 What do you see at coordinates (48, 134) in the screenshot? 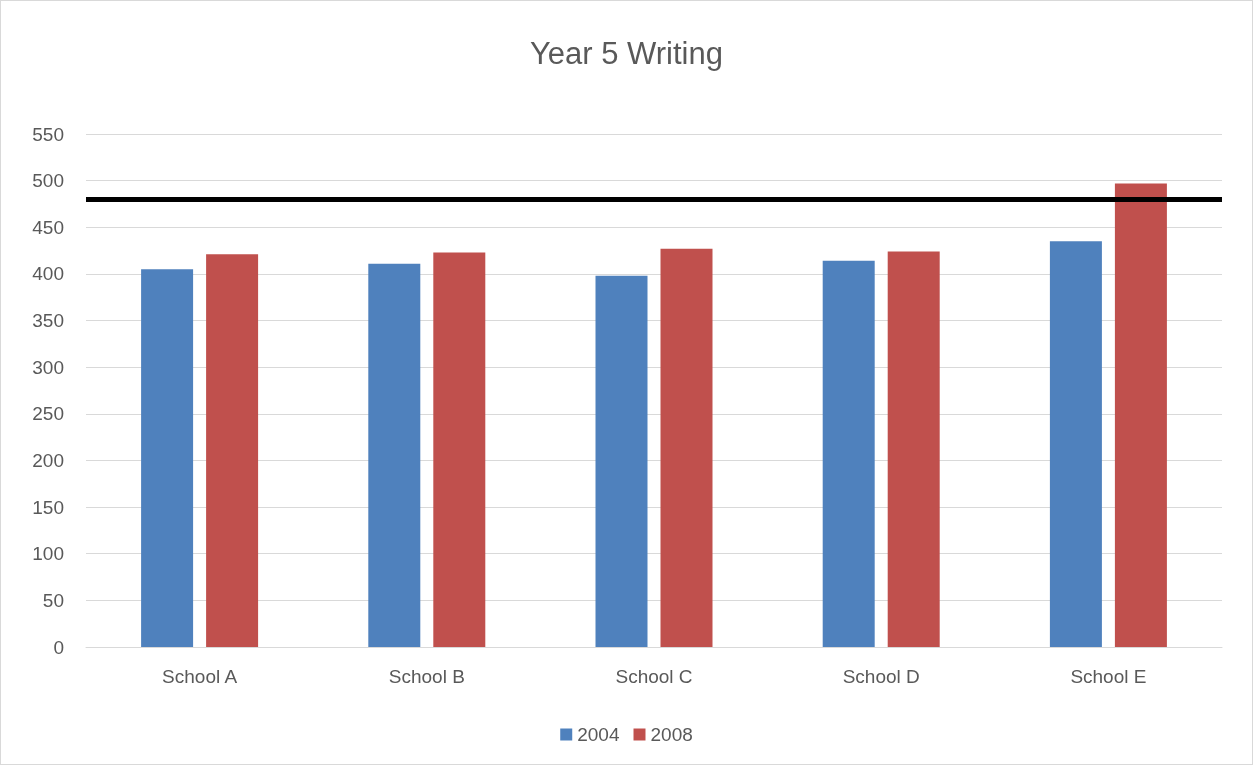
I see `y-tick-label: 550` at bounding box center [48, 134].